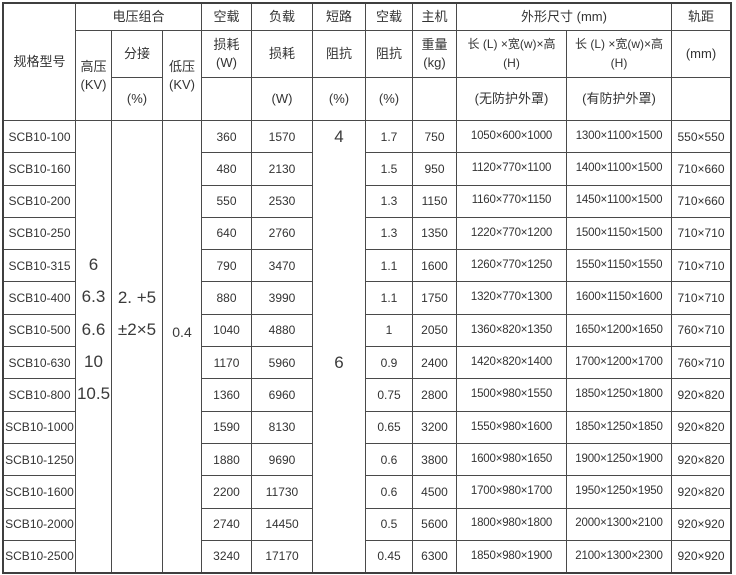 The height and width of the screenshot is (575, 736). Describe the element at coordinates (93, 75) in the screenshot. I see `header-hv: 高压 (KV)` at that location.